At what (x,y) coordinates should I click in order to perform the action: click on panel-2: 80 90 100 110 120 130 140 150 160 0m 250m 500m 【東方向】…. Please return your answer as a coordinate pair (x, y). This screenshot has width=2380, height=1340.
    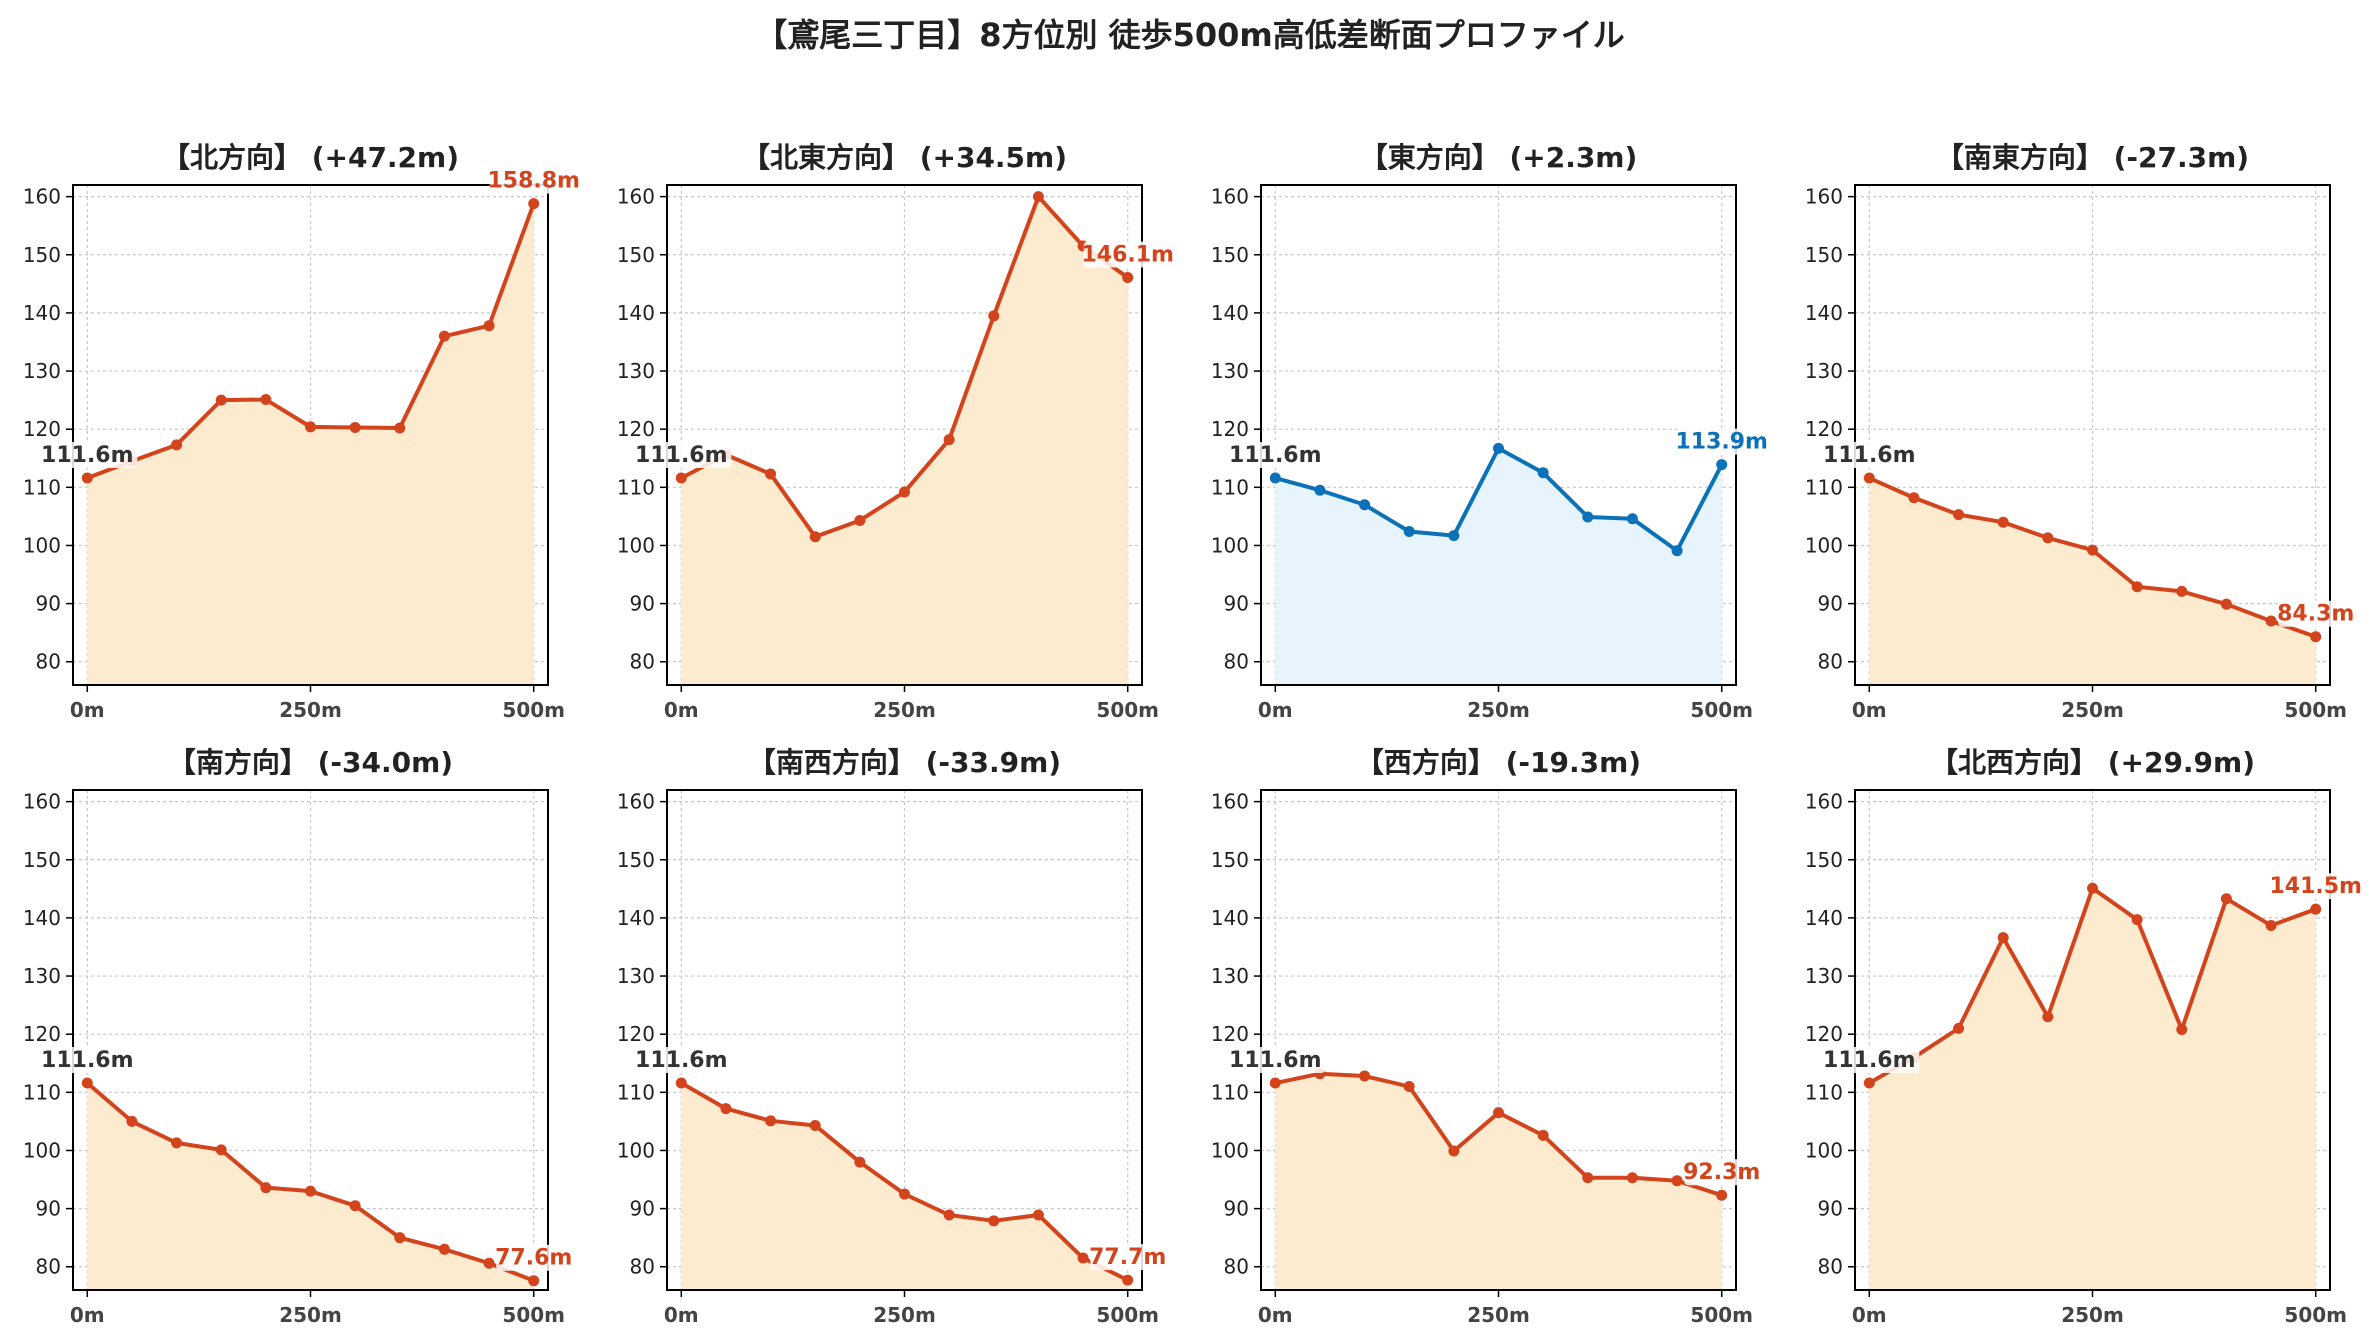
    Looking at the image, I should click on (1489, 431).